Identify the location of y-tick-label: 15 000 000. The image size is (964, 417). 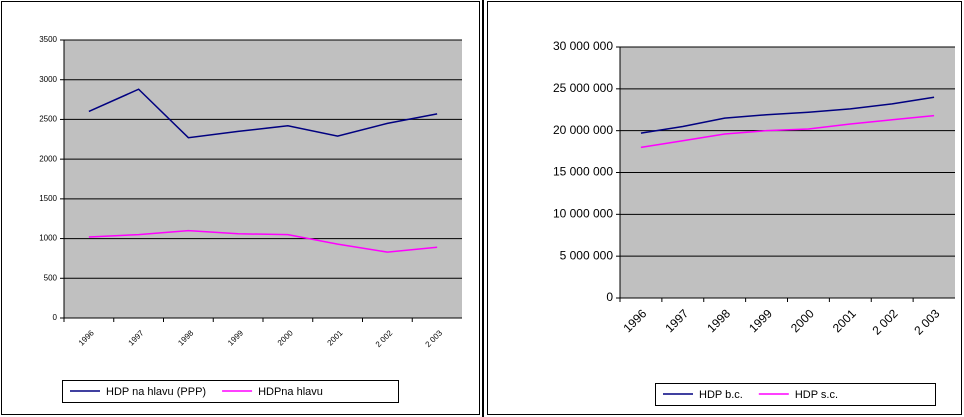
(583, 172).